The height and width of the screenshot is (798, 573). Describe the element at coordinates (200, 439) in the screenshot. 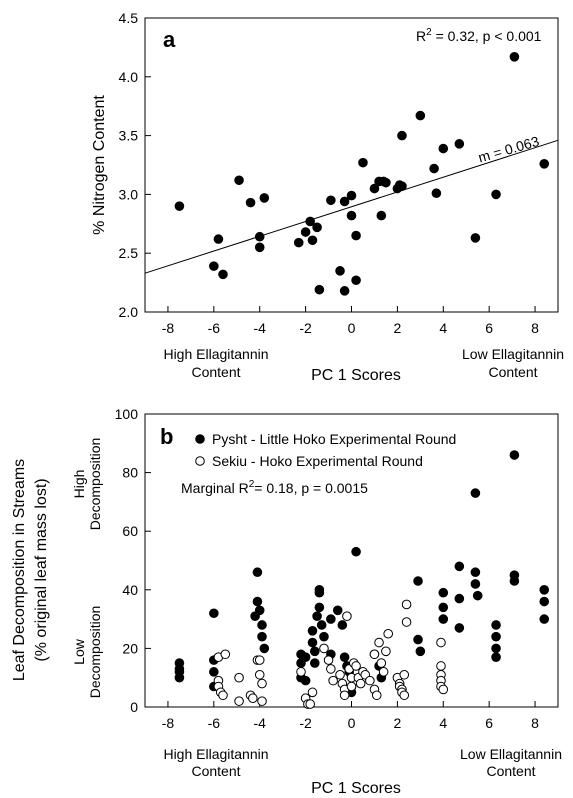

I see `legend-marker-pysht` at that location.